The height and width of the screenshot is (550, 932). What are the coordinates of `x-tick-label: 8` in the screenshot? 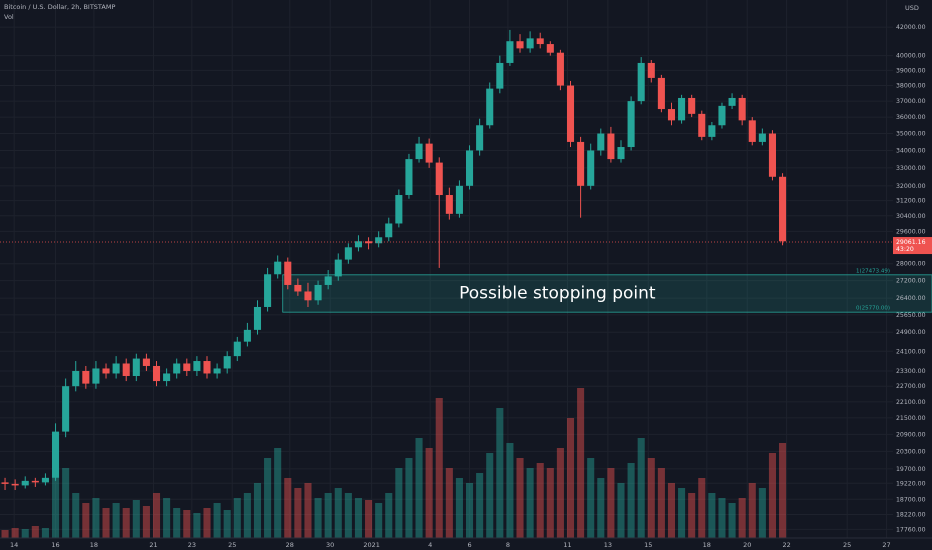 It's located at (508, 545).